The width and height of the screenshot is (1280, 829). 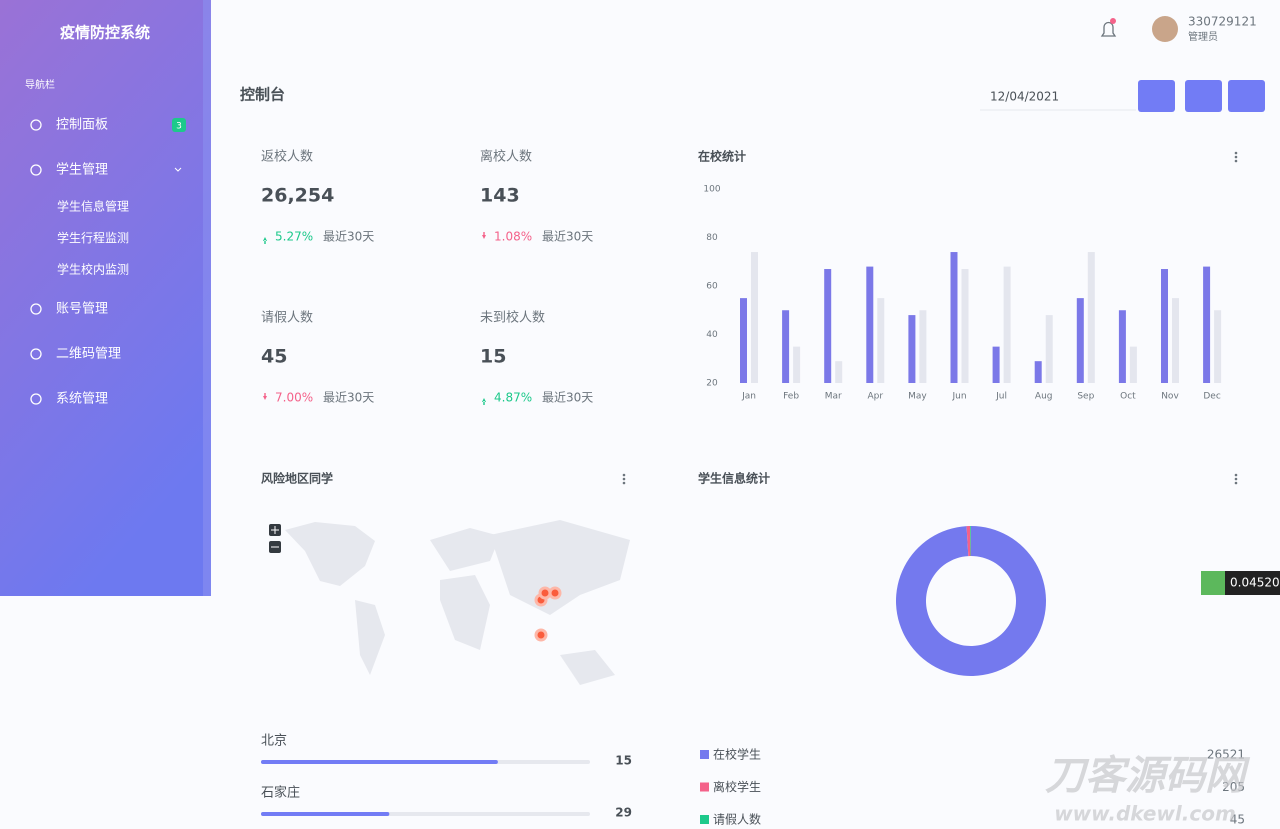 What do you see at coordinates (294, 398) in the screenshot?
I see `stat-change: 7.00%` at bounding box center [294, 398].